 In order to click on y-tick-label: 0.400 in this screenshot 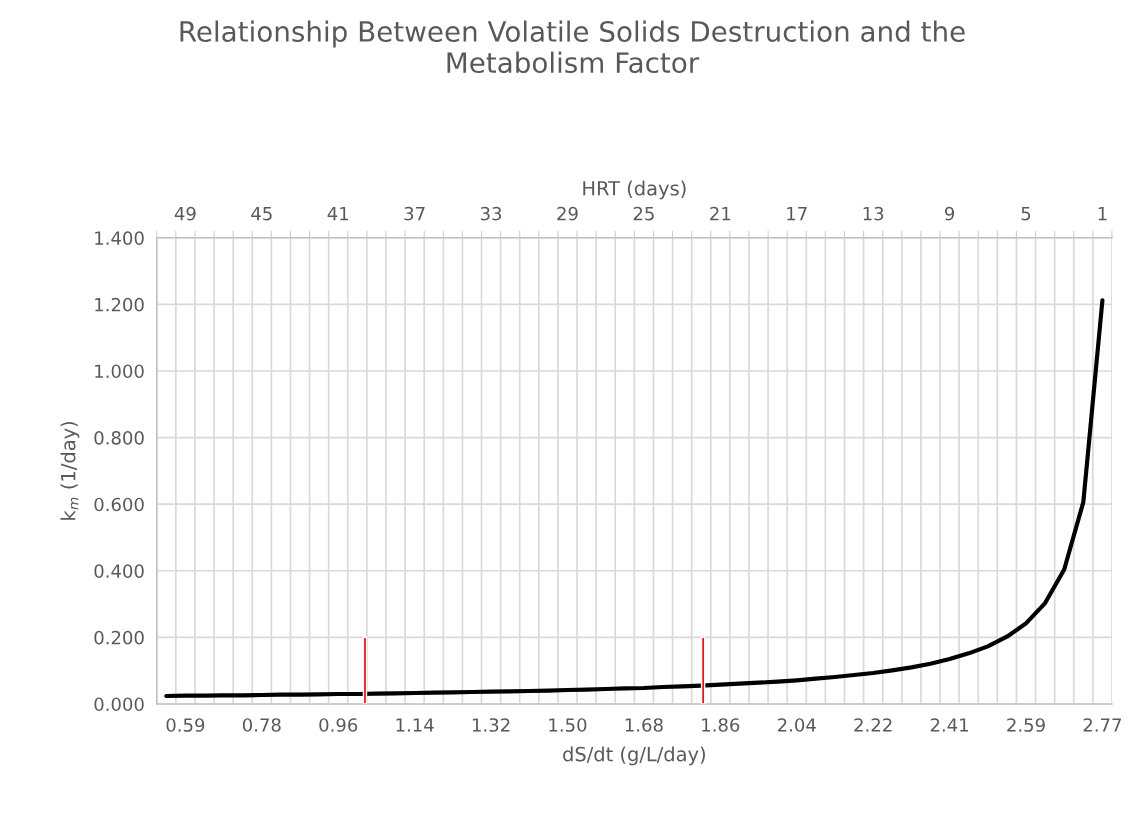, I will do `click(119, 571)`.